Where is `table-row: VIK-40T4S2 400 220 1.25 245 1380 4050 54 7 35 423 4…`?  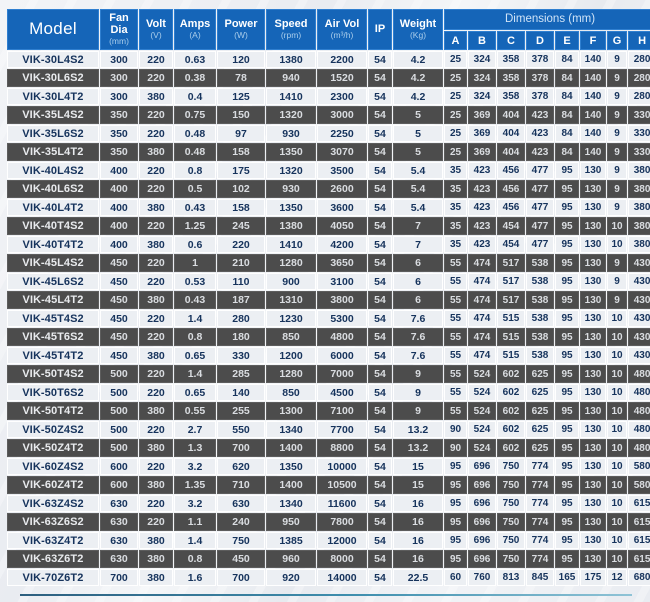
table-row: VIK-40T4S2 400 220 1.25 245 1380 4050 54 7 35 423 4… is located at coordinates (328, 226).